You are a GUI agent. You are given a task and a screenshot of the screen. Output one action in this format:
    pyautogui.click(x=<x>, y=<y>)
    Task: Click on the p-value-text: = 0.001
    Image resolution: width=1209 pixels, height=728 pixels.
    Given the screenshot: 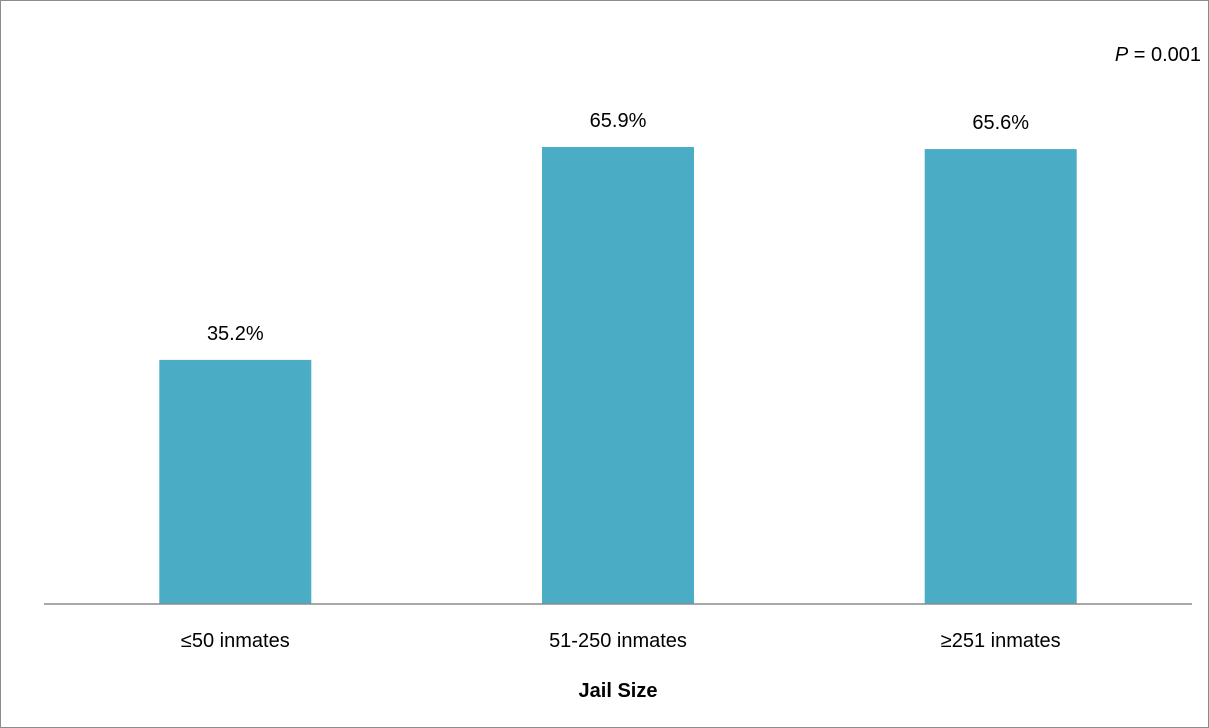 What is the action you would take?
    pyautogui.click(x=1164, y=55)
    